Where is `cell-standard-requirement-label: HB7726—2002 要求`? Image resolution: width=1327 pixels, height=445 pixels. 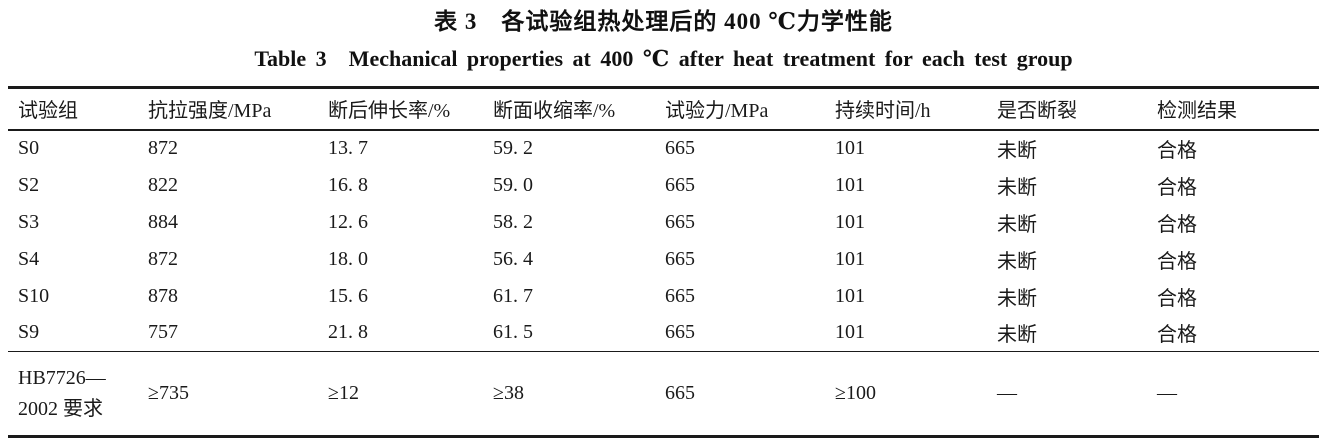 cell-standard-requirement-label: HB7726—2002 要求 is located at coordinates (62, 393).